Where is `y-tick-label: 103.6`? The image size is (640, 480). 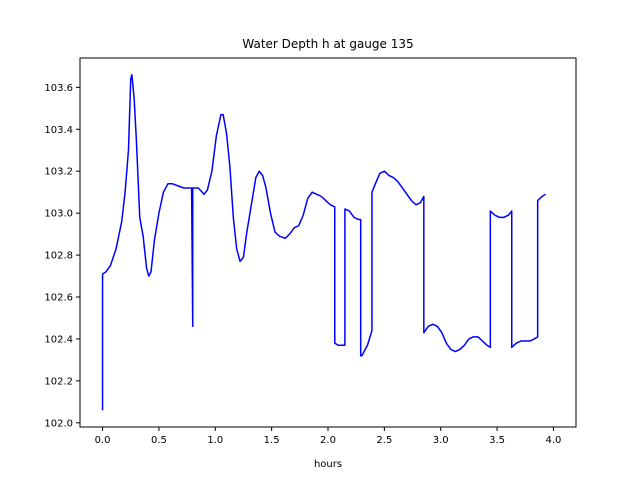 y-tick-label: 103.6 is located at coordinates (58, 88).